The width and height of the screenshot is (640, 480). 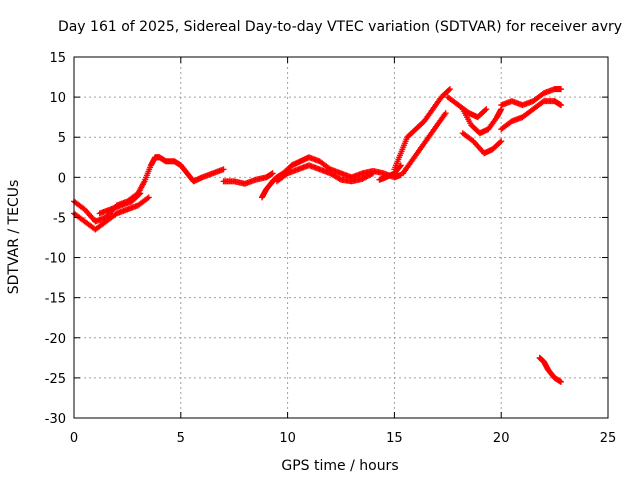 What do you see at coordinates (287, 438) in the screenshot?
I see `x-tick-label: 10` at bounding box center [287, 438].